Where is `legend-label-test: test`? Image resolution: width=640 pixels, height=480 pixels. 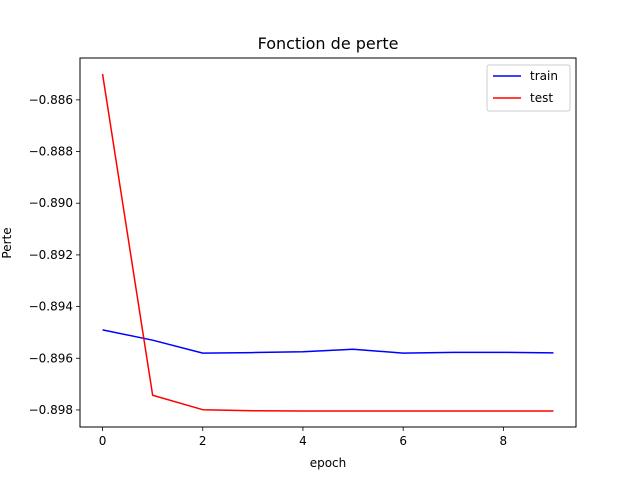 legend-label-test: test is located at coordinates (541, 98).